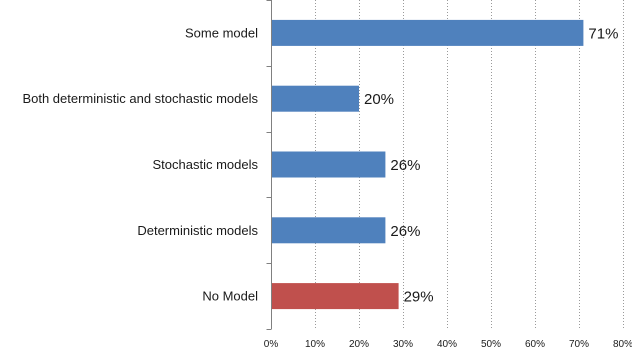  Describe the element at coordinates (579, 344) in the screenshot. I see `x-tick-label: 70%` at that location.